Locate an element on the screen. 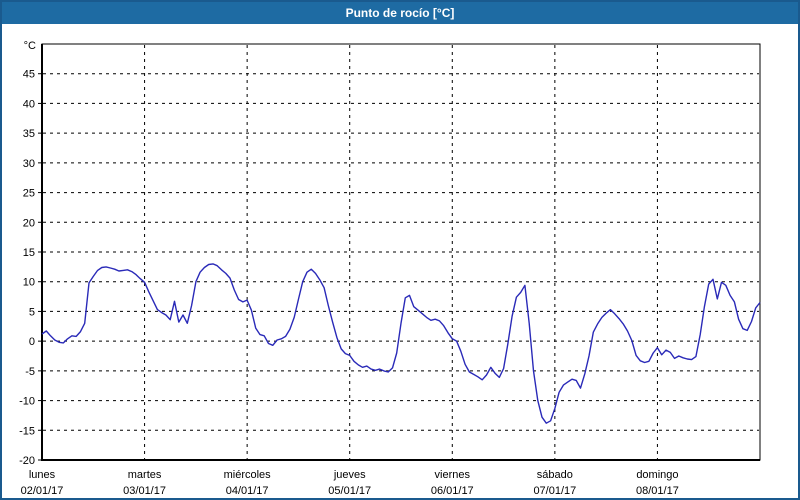 This screenshot has width=800, height=500. y-axis-labels: 45 40 35 30 25 20 15 10 5 0 -5 -10 -15 -20 °C is located at coordinates (27, 253).